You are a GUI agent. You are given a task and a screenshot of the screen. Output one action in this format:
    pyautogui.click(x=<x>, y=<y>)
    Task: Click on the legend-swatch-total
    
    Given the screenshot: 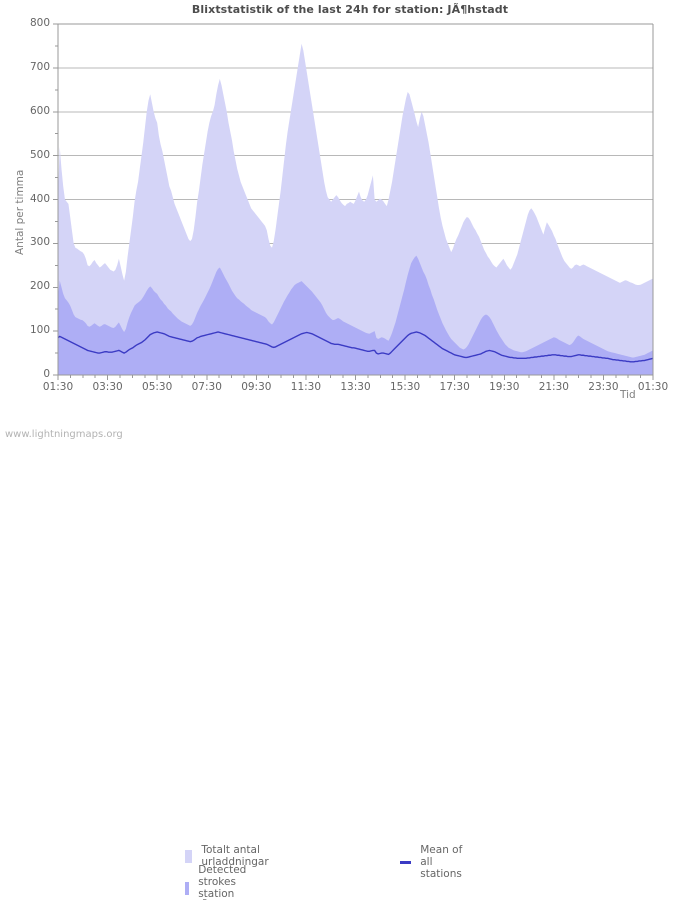 What is the action you would take?
    pyautogui.click(x=189, y=856)
    